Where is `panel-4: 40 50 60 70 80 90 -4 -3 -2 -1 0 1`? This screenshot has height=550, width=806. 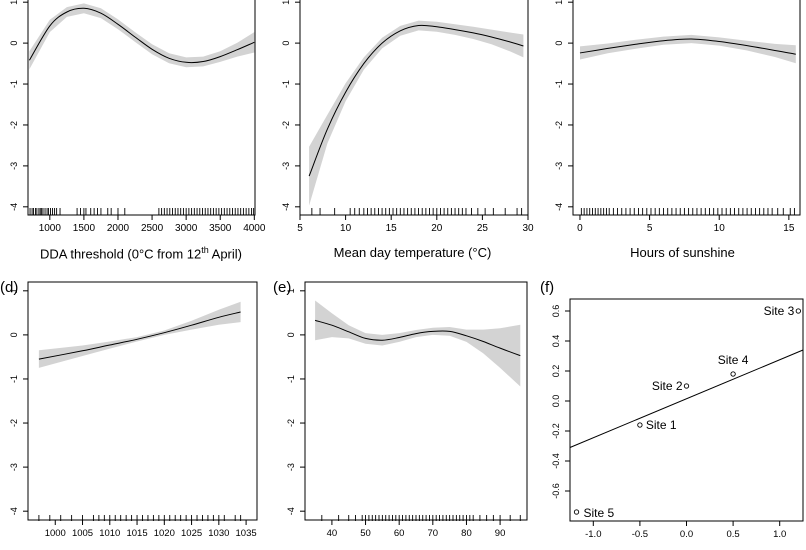 panel-4: 40 50 60 70 80 90 -4 -3 -2 -1 0 1 is located at coordinates (407, 410).